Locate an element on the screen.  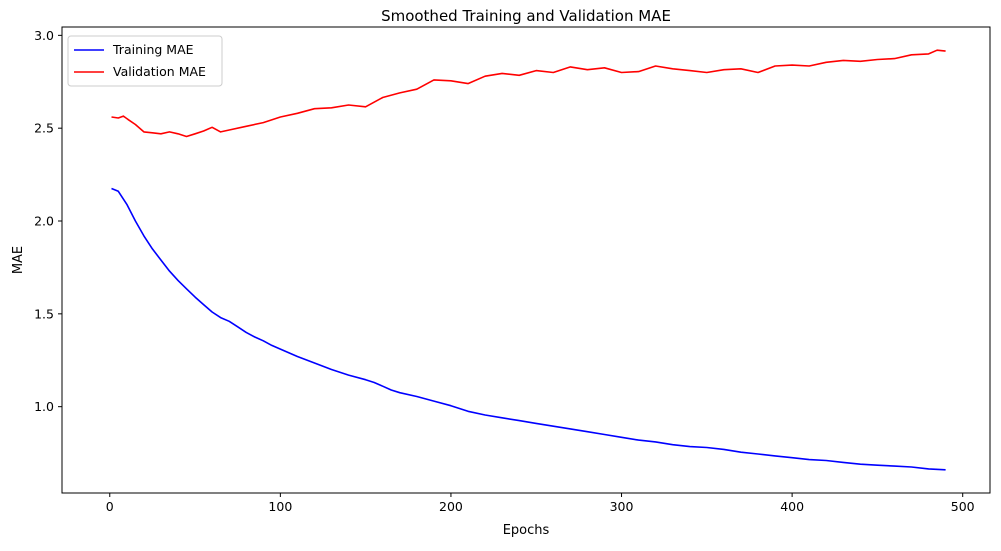
legend-box is located at coordinates (145, 61).